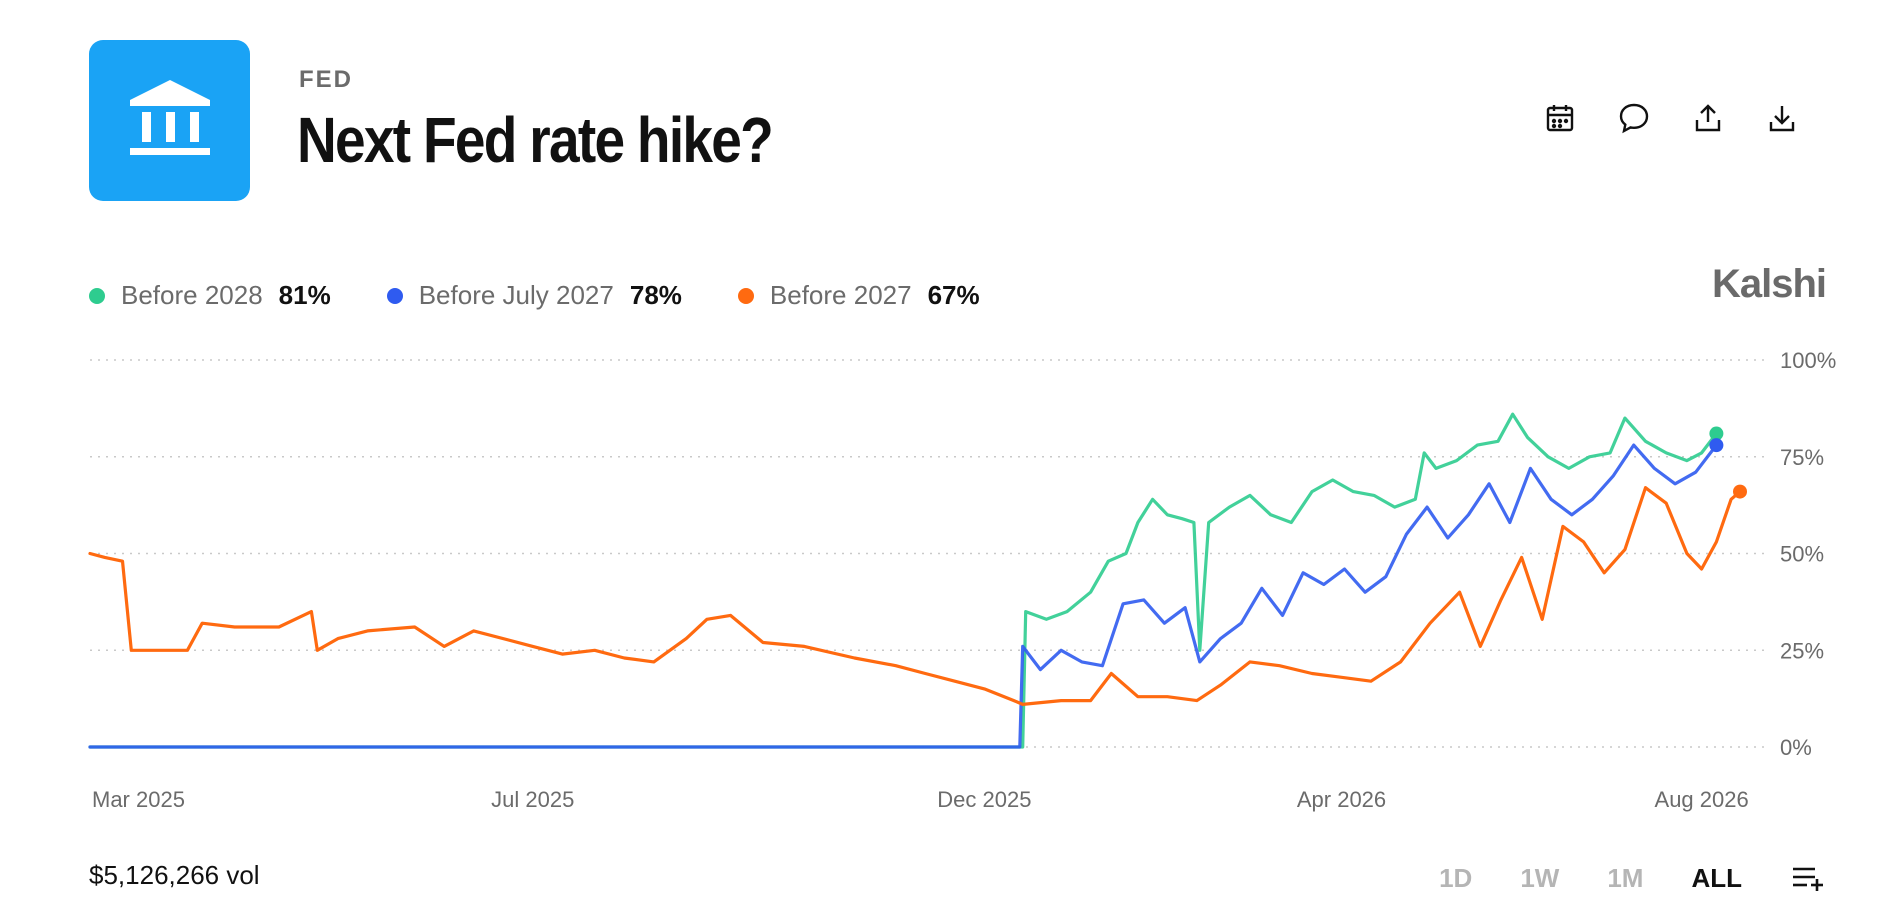  I want to click on legend-value: 67%, so click(953, 295).